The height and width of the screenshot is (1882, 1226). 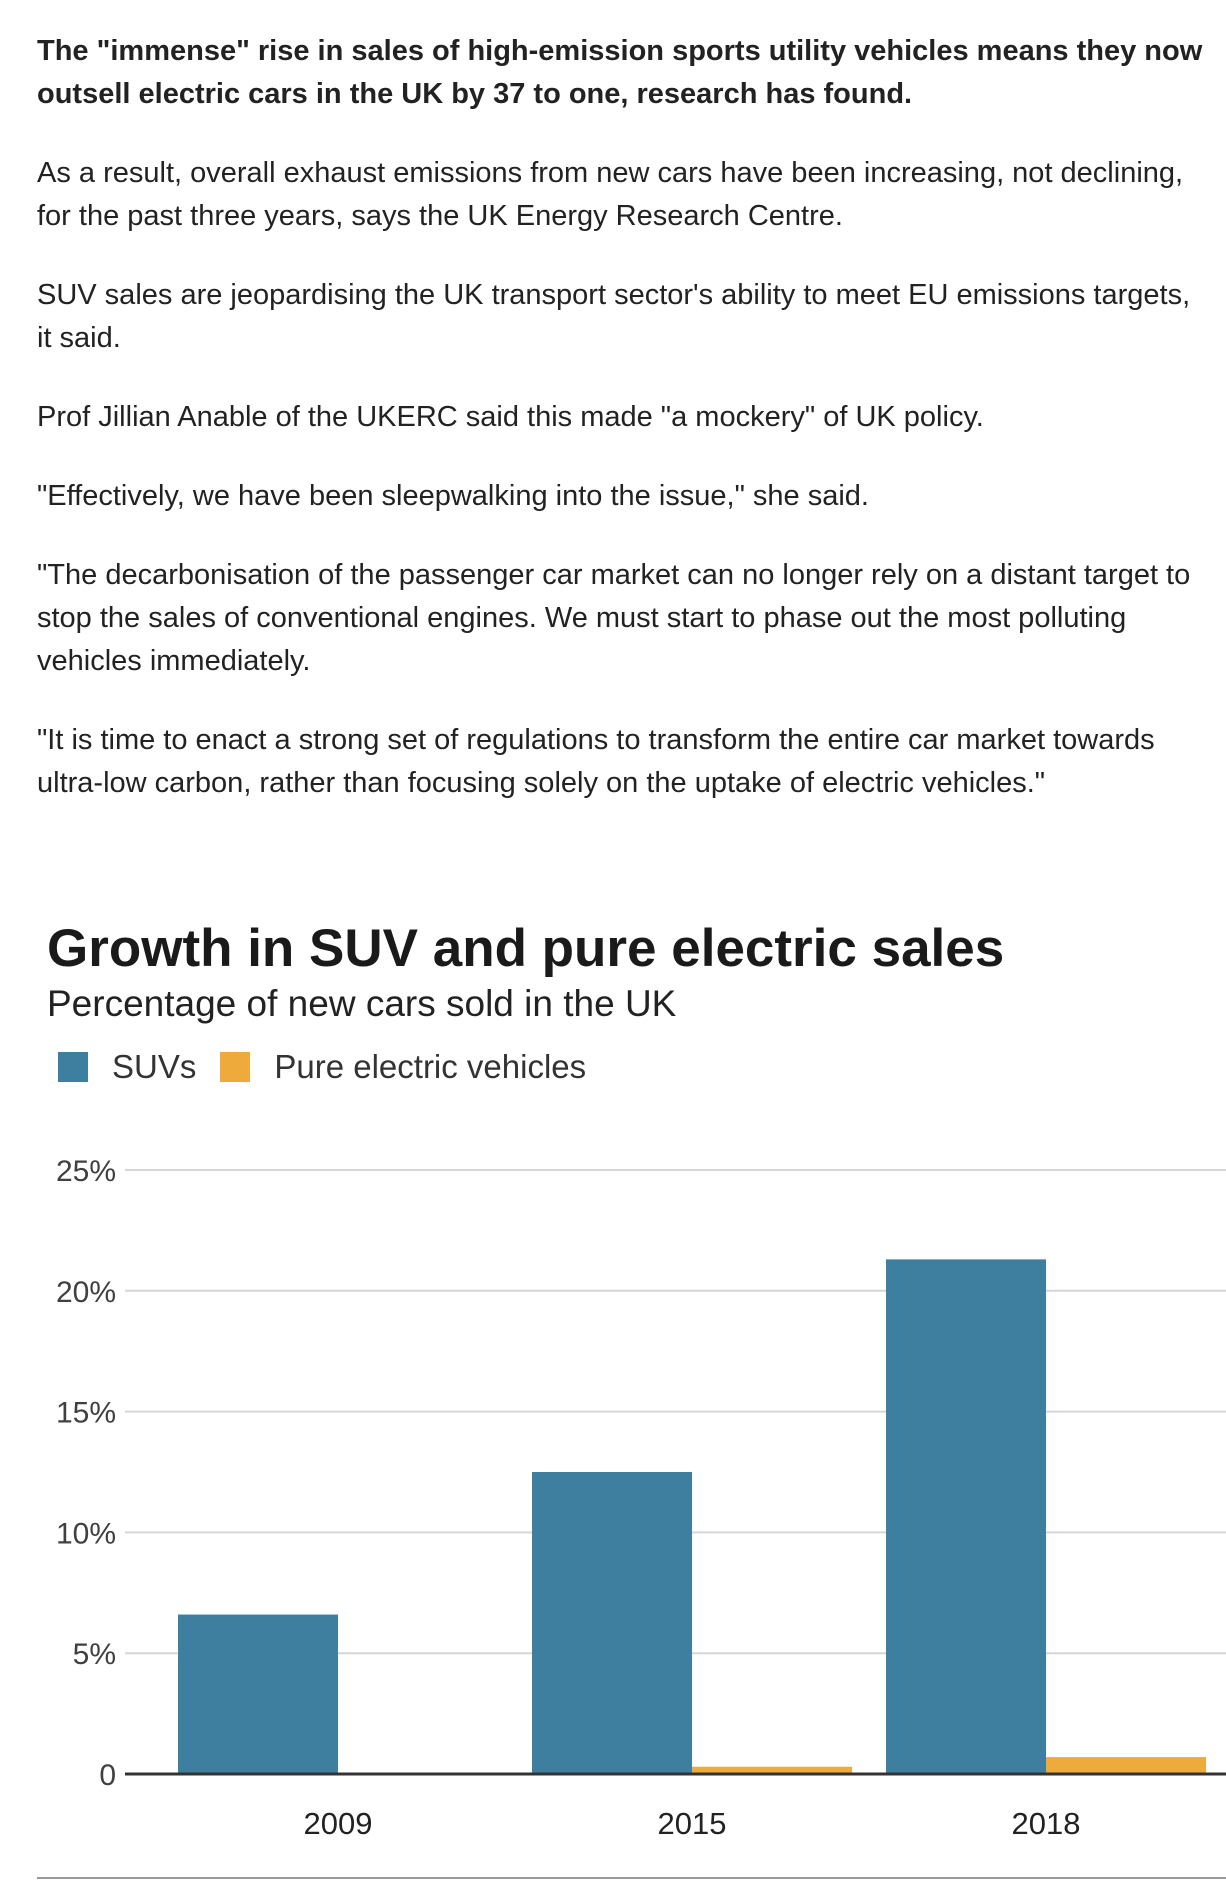 What do you see at coordinates (73, 1067) in the screenshot?
I see `legend-swatch-suvs` at bounding box center [73, 1067].